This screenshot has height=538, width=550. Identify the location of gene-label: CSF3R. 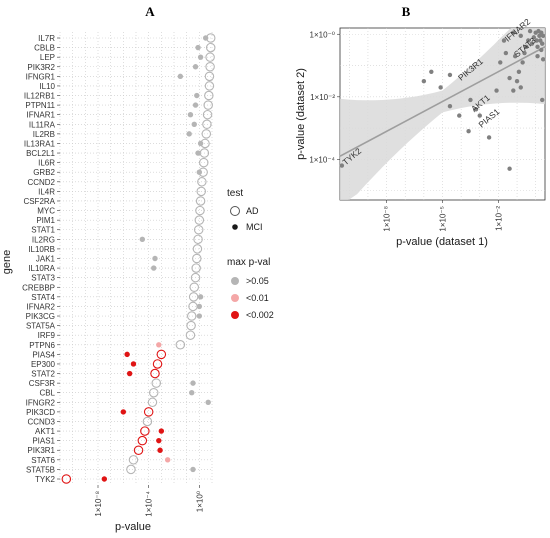
(42, 383).